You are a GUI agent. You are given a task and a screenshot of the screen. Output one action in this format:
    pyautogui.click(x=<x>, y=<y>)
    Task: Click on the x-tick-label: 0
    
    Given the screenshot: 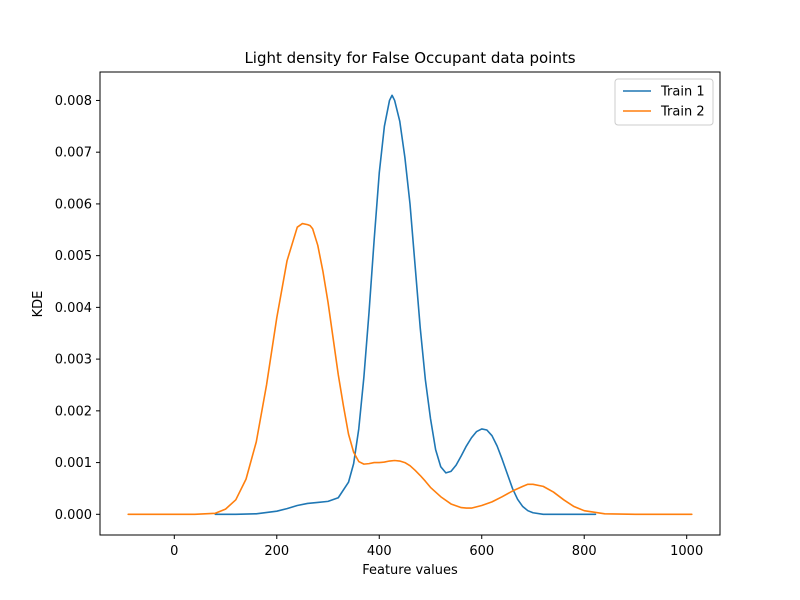 What is the action you would take?
    pyautogui.click(x=174, y=551)
    